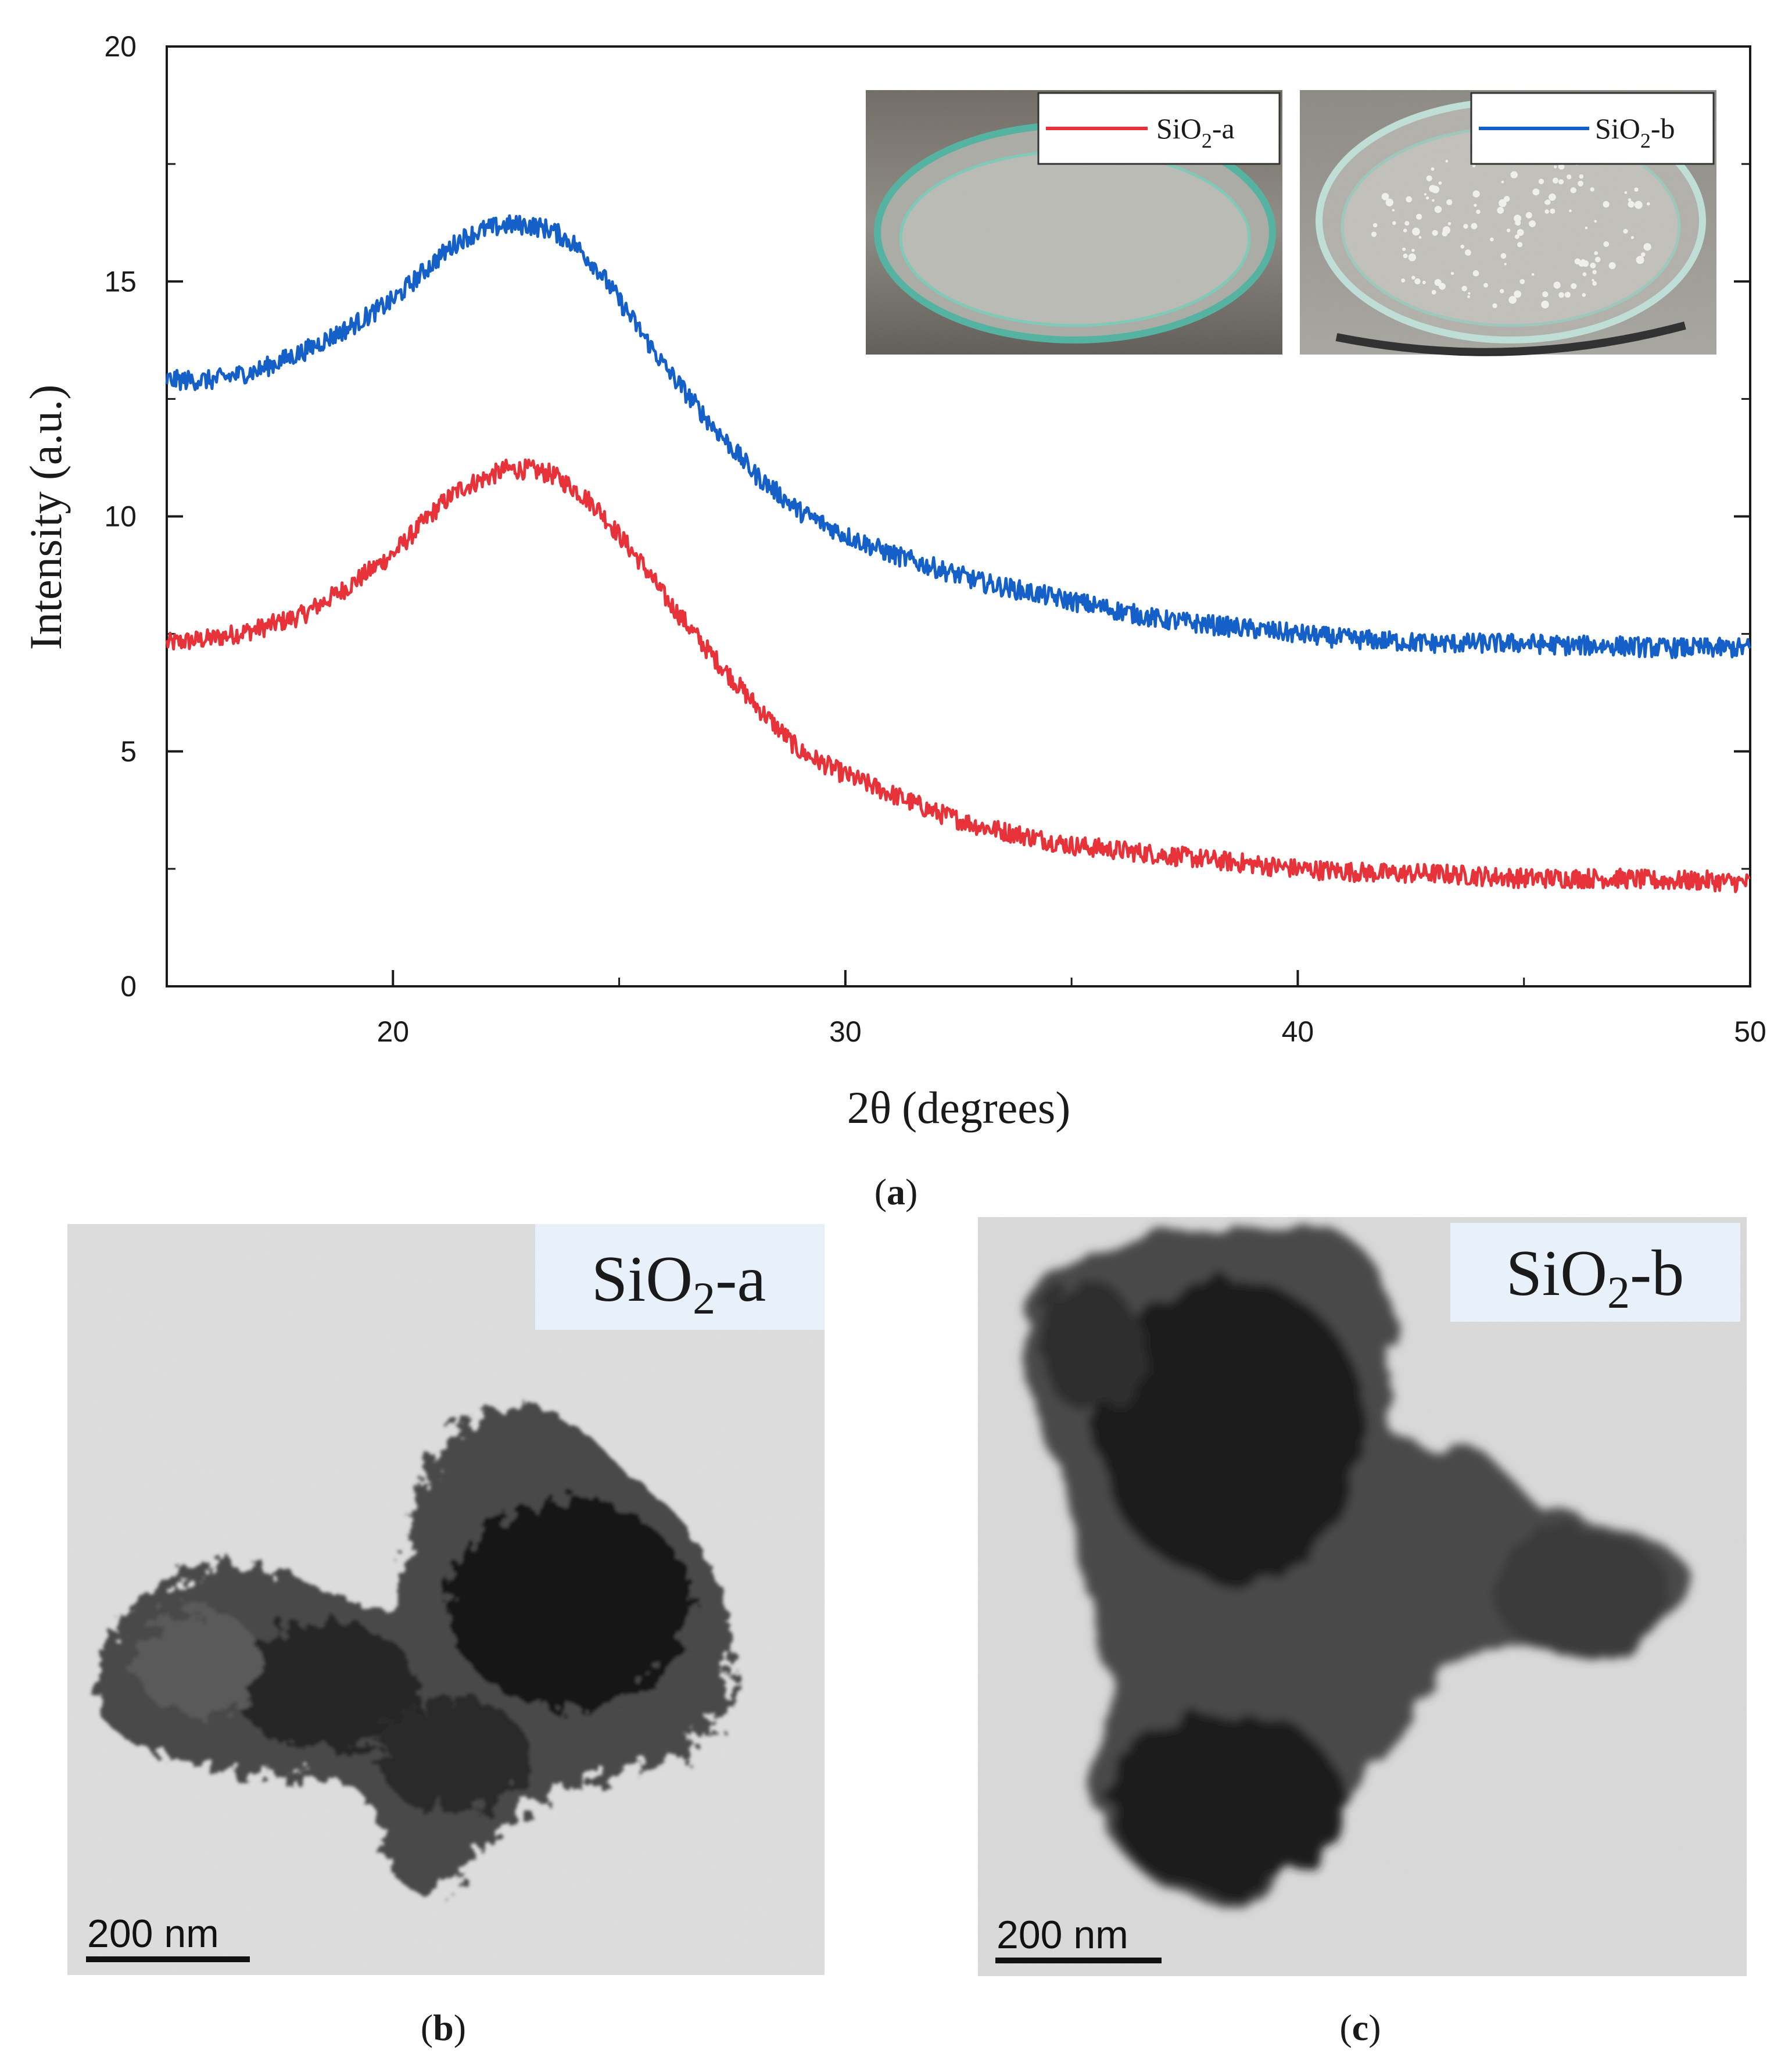 This screenshot has width=1792, height=2061. Describe the element at coordinates (959, 1107) in the screenshot. I see `x-axis-title: 2θ (degrees)` at that location.